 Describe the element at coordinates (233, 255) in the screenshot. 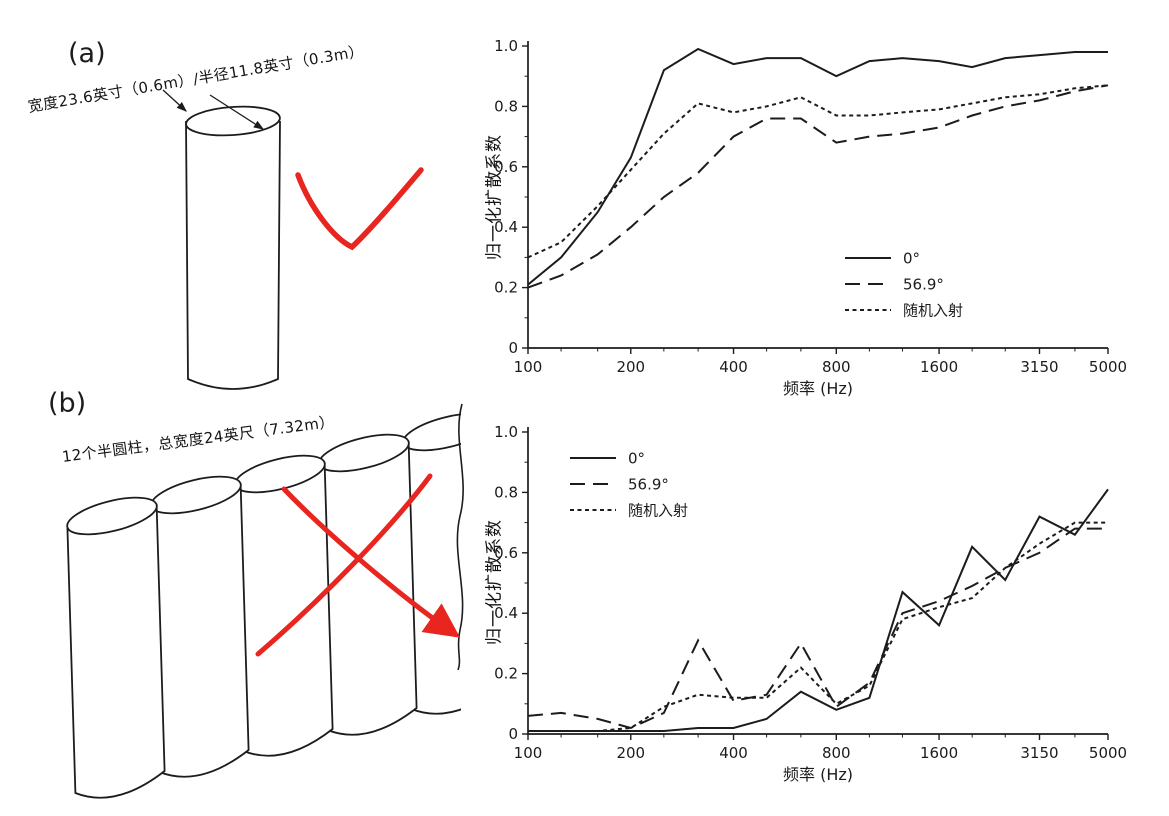

I see `cylinder-body` at that location.